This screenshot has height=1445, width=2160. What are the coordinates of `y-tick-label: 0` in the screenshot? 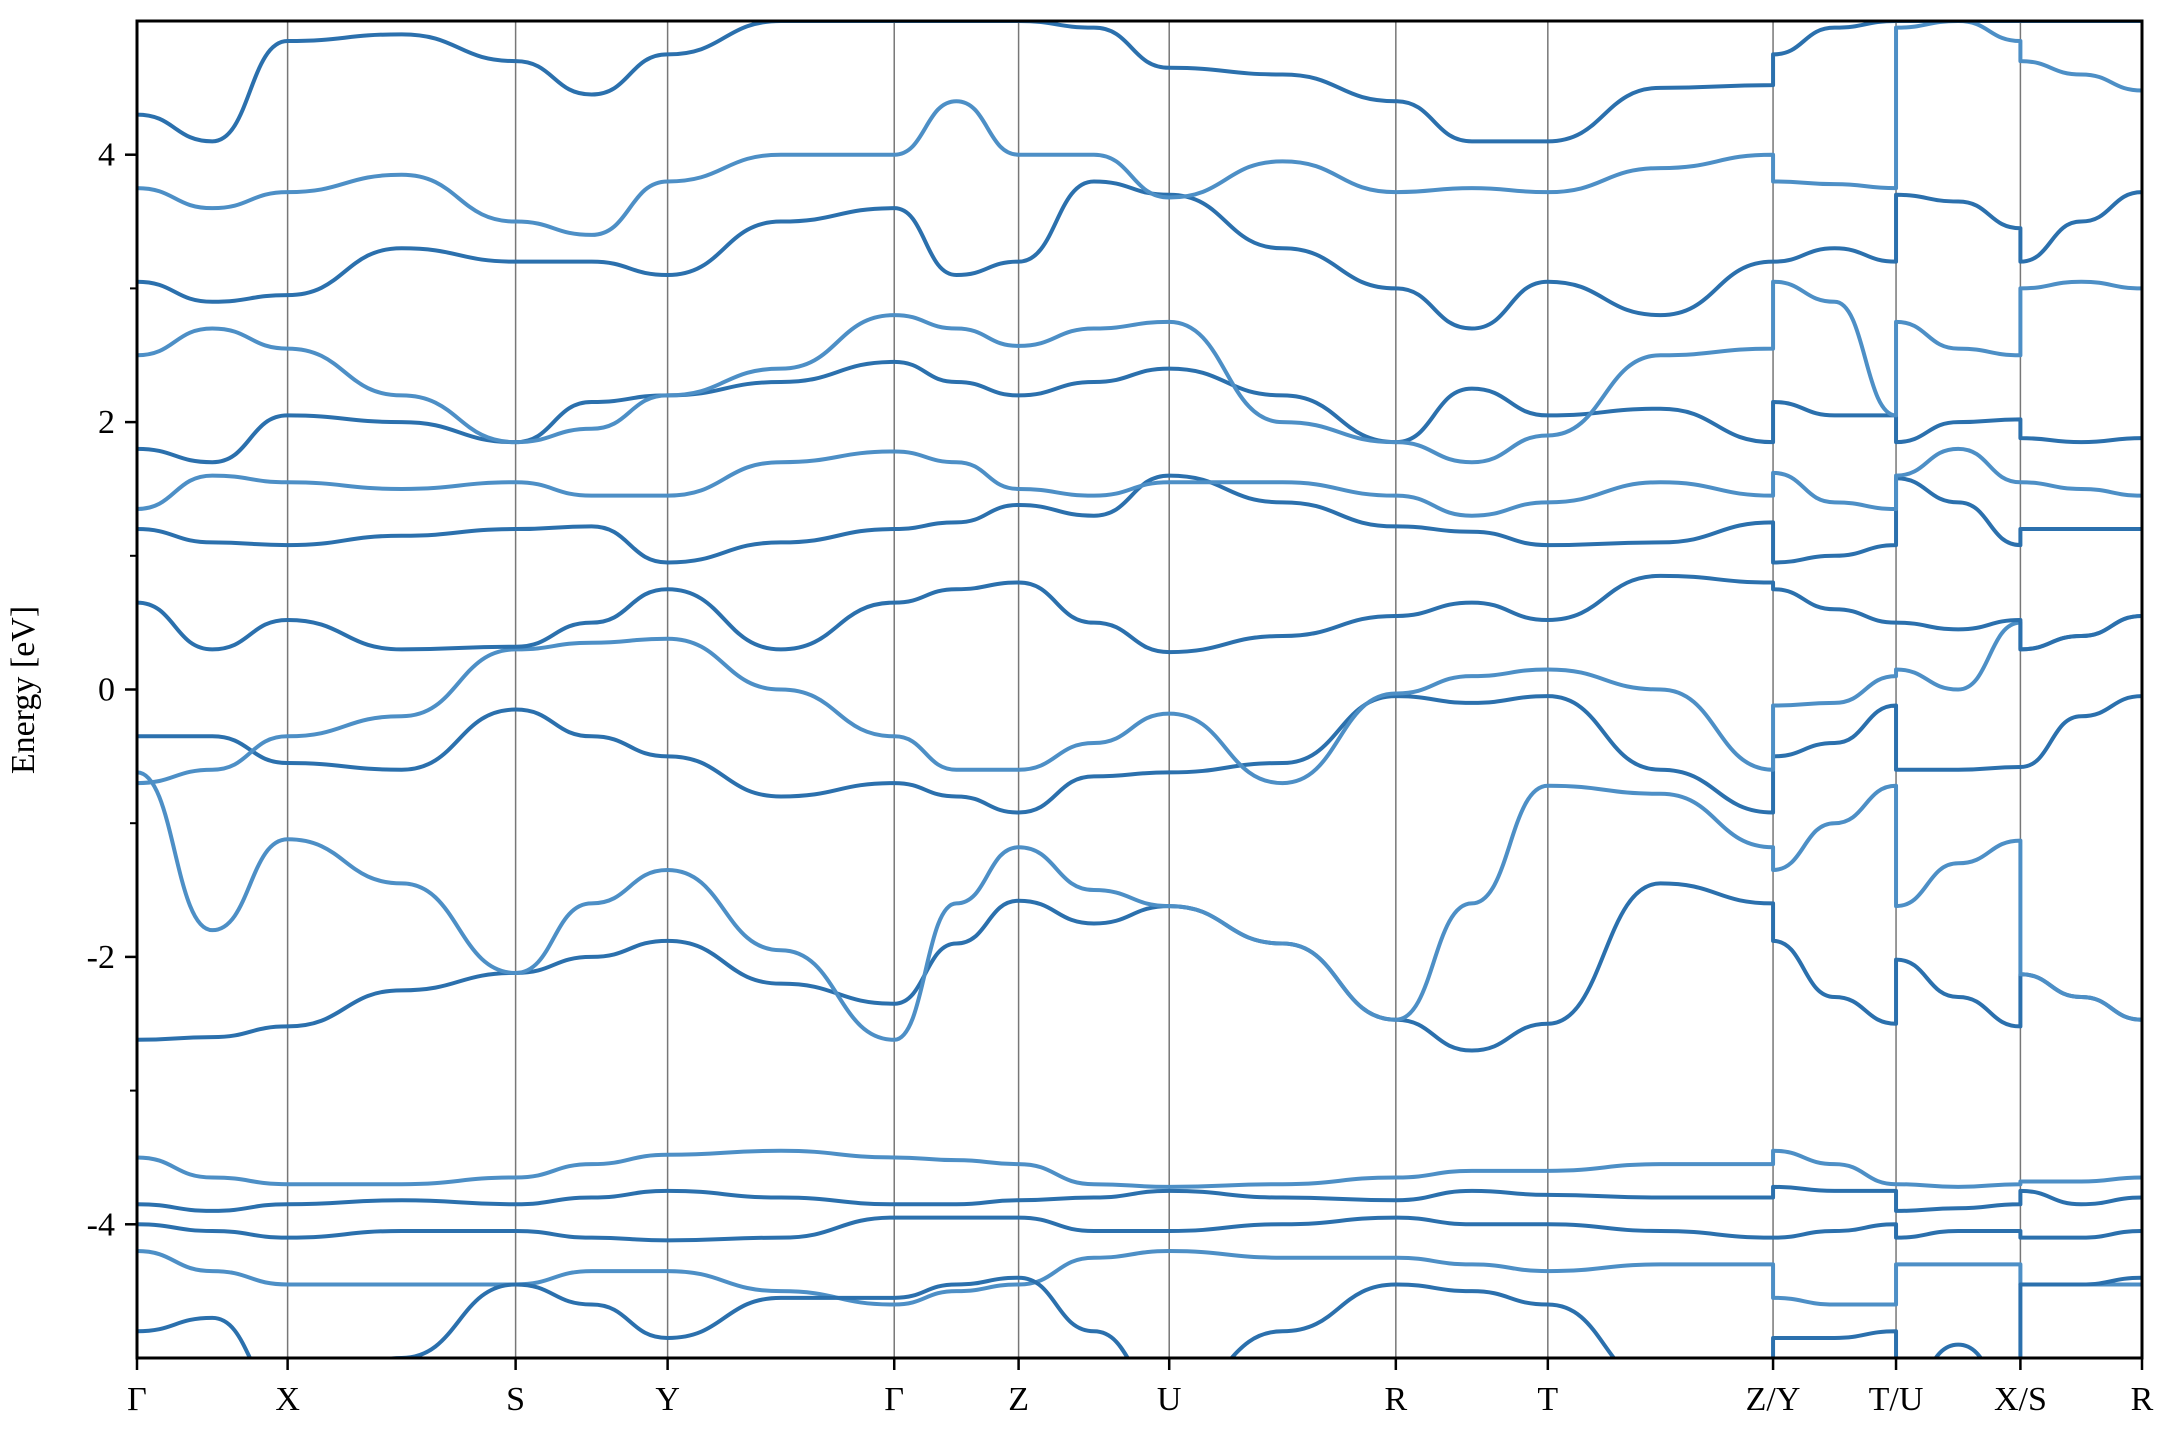 It's located at (106, 690).